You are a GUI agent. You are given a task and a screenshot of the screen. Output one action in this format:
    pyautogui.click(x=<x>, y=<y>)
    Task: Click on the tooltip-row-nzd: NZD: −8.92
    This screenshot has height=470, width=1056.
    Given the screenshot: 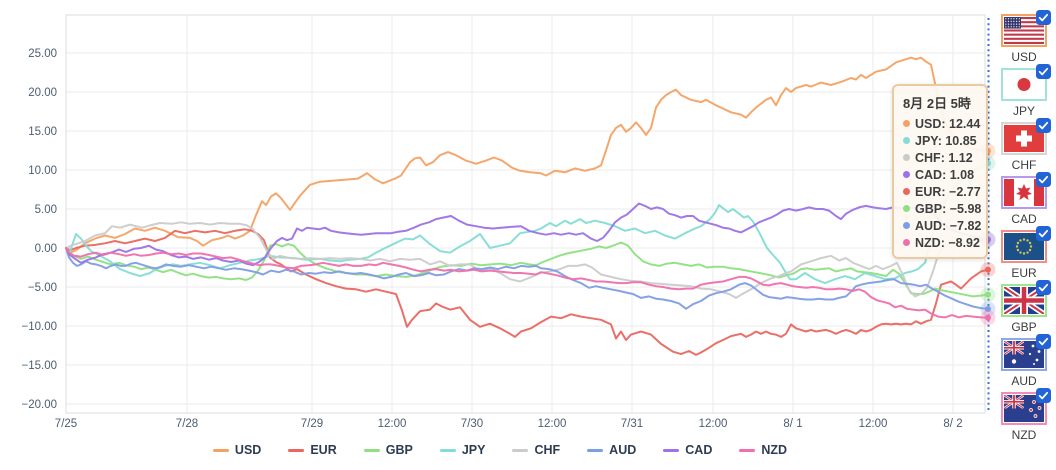 What is the action you would take?
    pyautogui.click(x=941, y=242)
    